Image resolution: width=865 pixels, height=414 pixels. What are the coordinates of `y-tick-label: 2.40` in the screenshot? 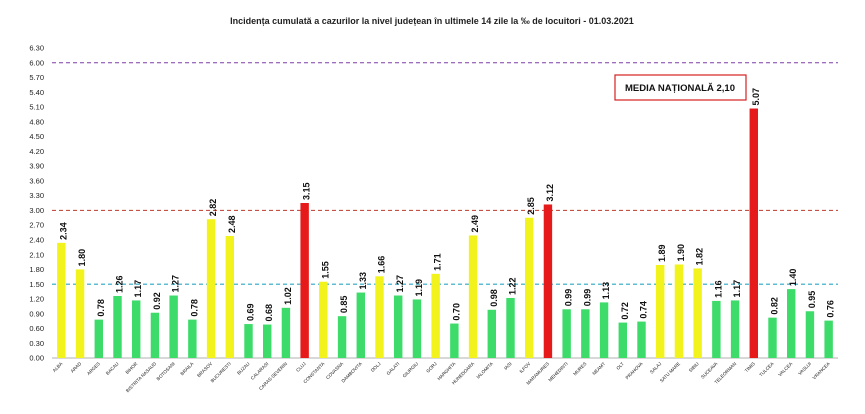 It's located at (36, 240).